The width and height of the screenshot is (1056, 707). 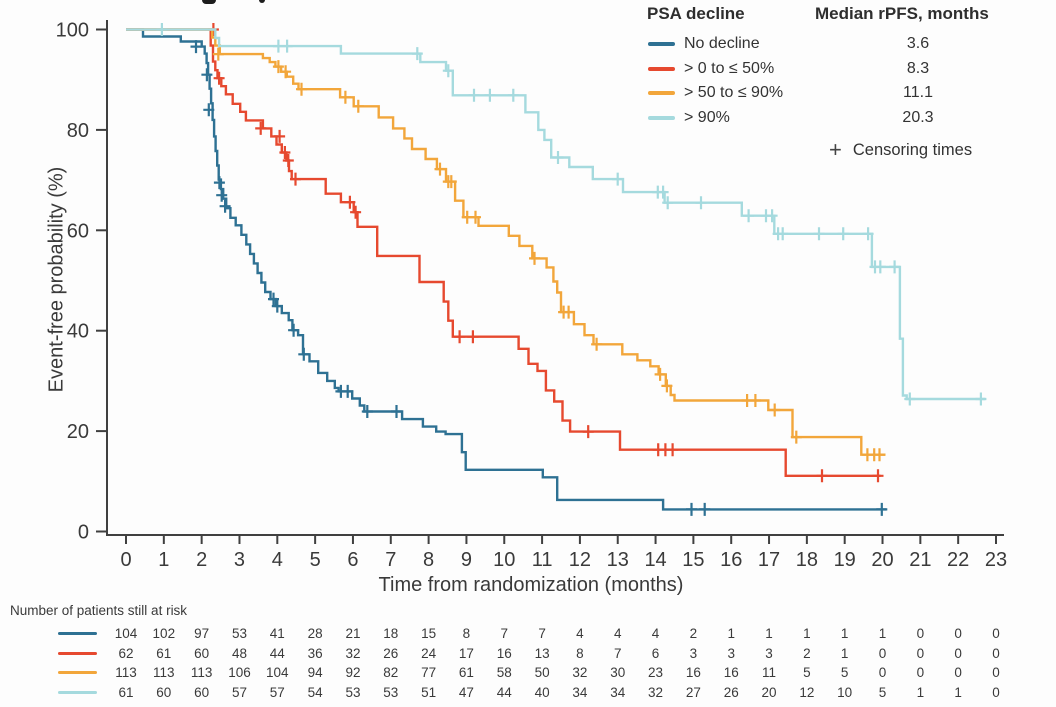 What do you see at coordinates (83, 533) in the screenshot?
I see `y-tick-label: 0` at bounding box center [83, 533].